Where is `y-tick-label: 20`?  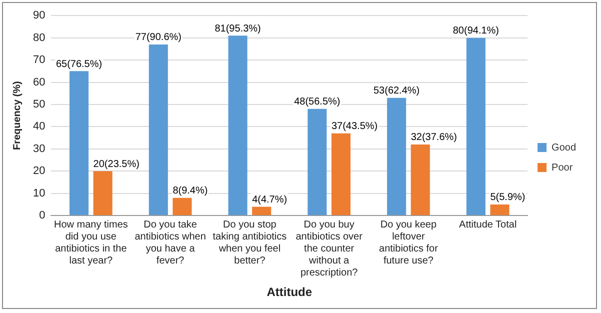 y-tick-label: 20 is located at coordinates (39, 171).